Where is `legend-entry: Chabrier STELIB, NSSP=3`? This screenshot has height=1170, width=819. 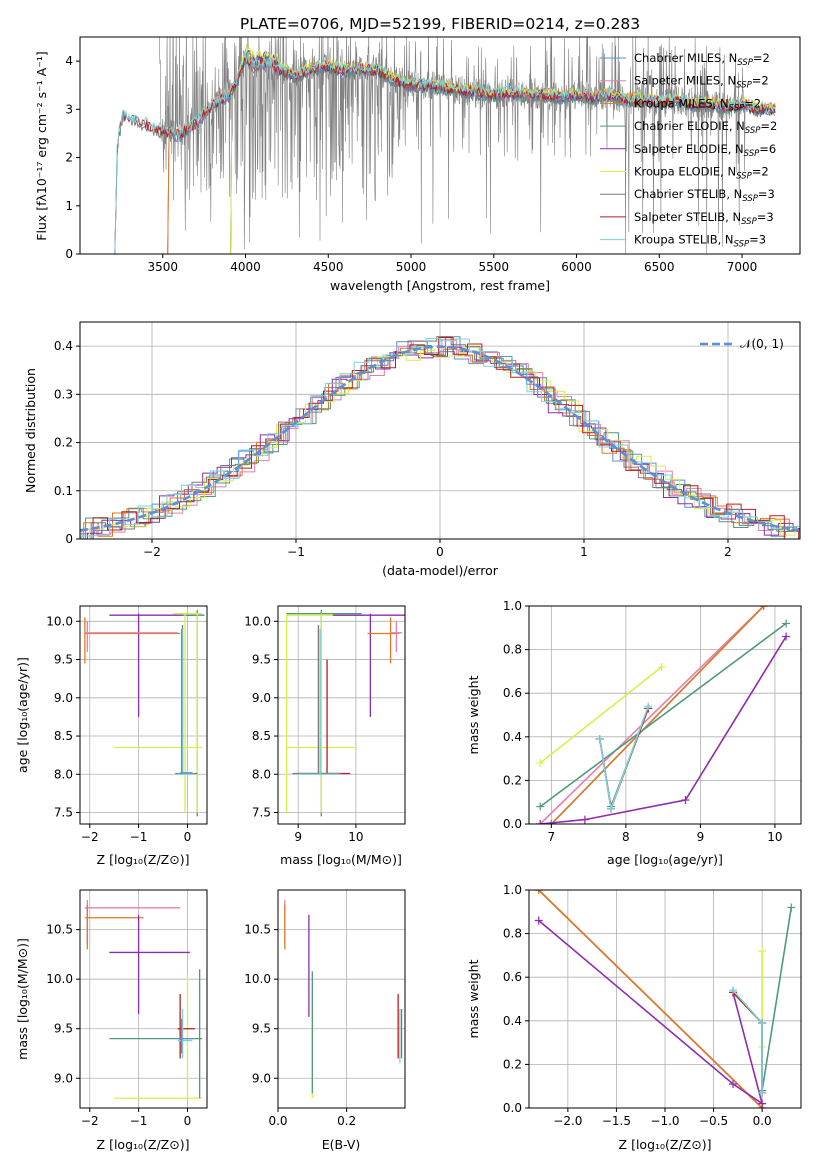
legend-entry: Chabrier STELIB, NSSP=3 is located at coordinates (704, 195).